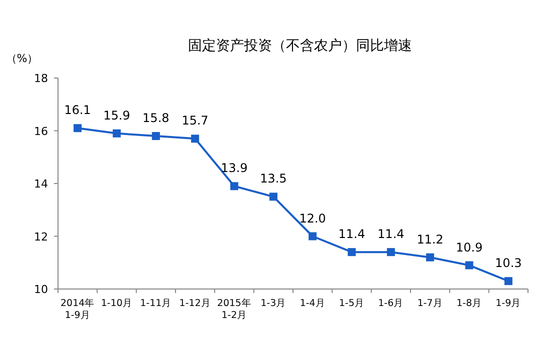  I want to click on data-label: 11.2, so click(430, 239).